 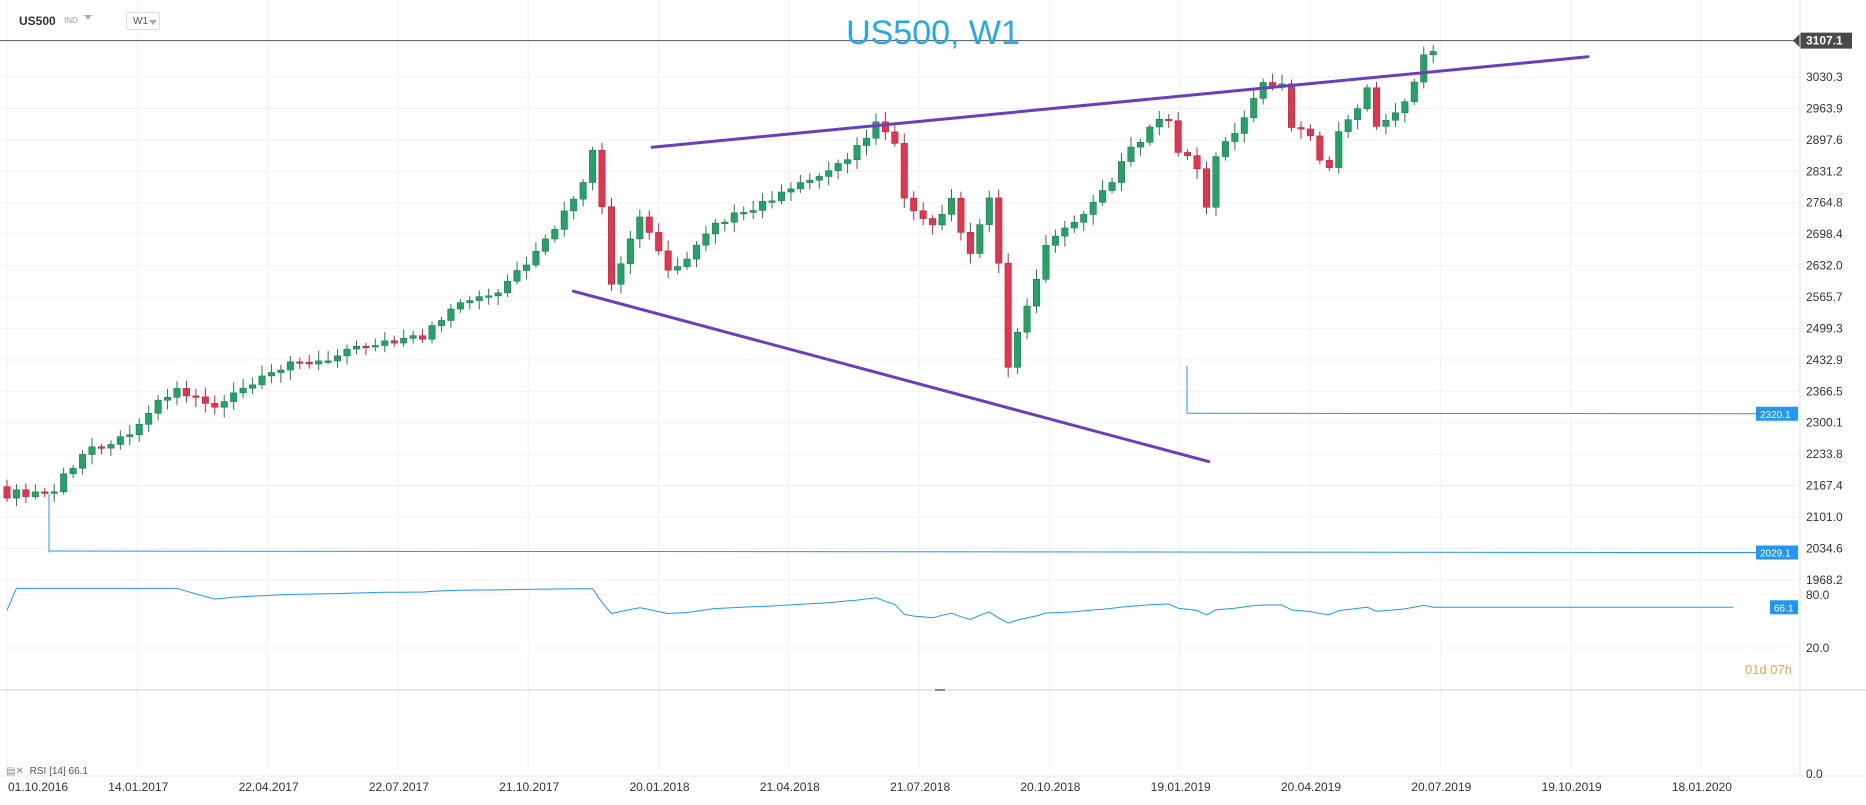 What do you see at coordinates (71, 20) in the screenshot?
I see `market-label: IND` at bounding box center [71, 20].